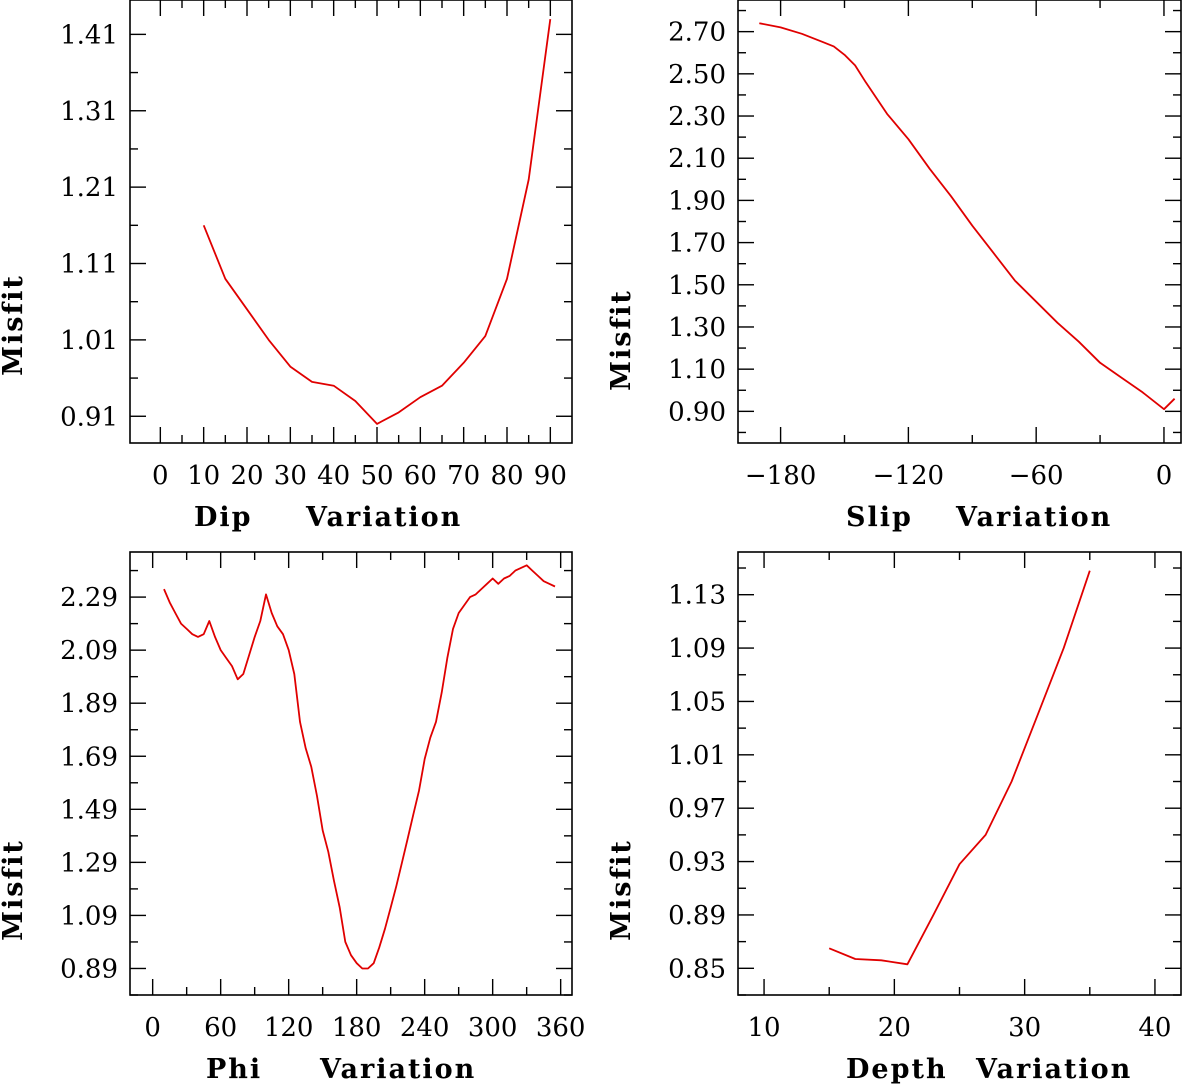 The width and height of the screenshot is (1183, 1086). Describe the element at coordinates (697, 370) in the screenshot. I see `slip-y-tick-label: 1.10` at that location.